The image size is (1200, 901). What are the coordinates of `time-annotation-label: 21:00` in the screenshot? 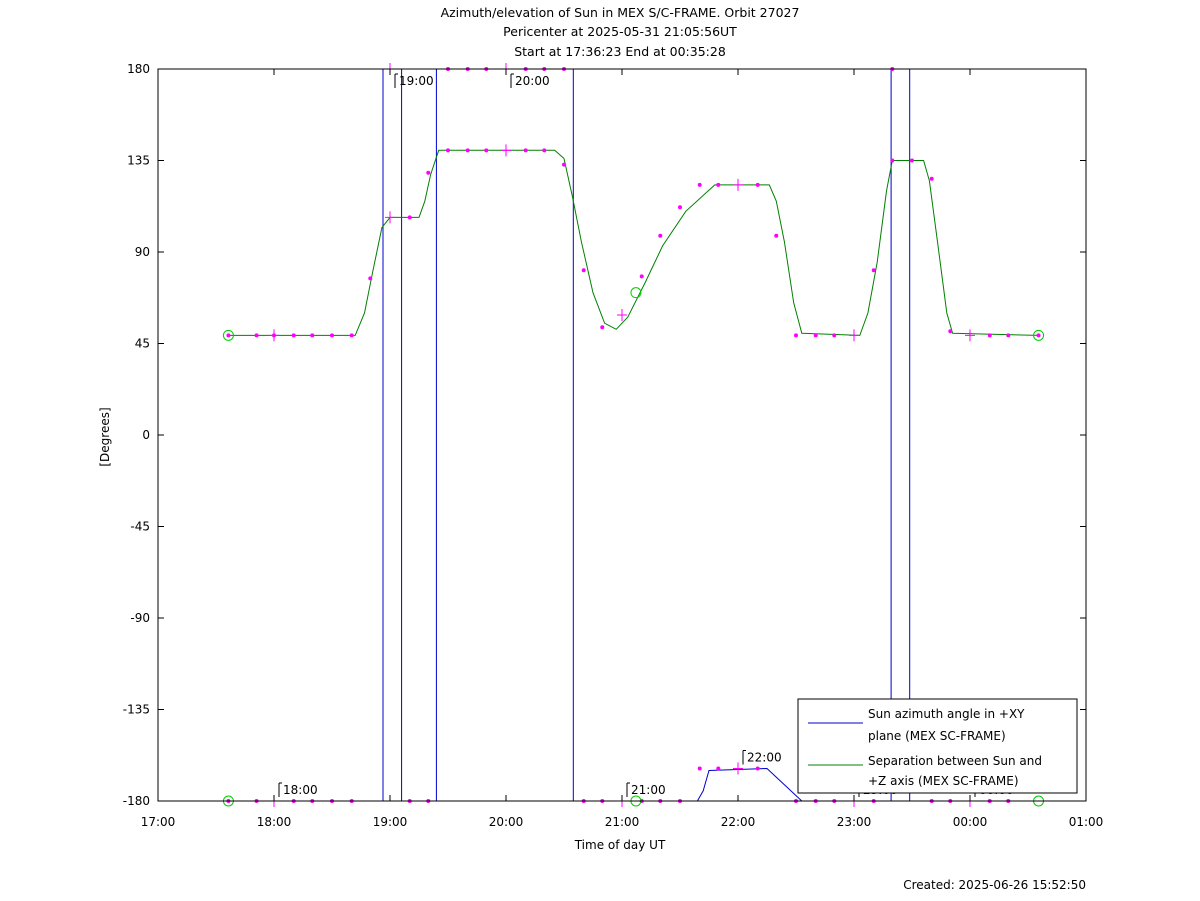 It's located at (648, 790).